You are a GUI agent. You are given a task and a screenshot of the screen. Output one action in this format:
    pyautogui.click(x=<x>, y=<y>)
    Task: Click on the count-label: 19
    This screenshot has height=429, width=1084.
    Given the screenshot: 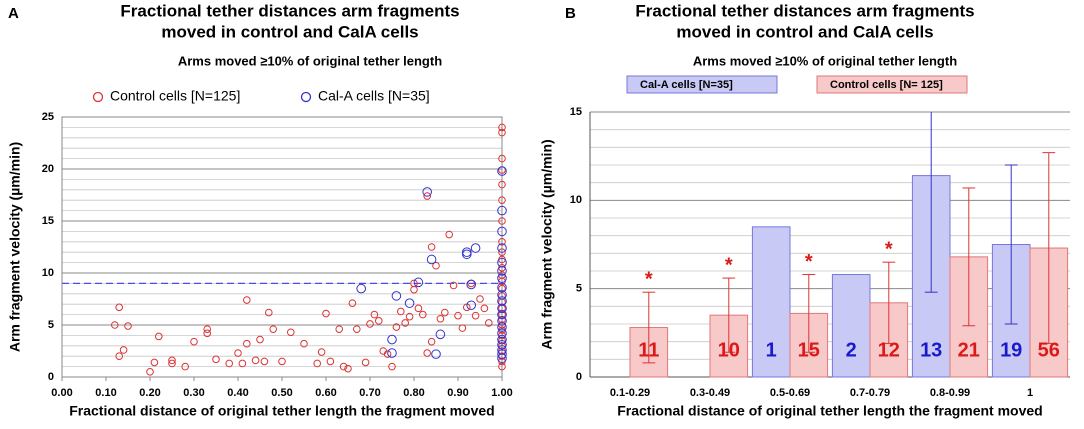 What is the action you would take?
    pyautogui.click(x=1011, y=350)
    